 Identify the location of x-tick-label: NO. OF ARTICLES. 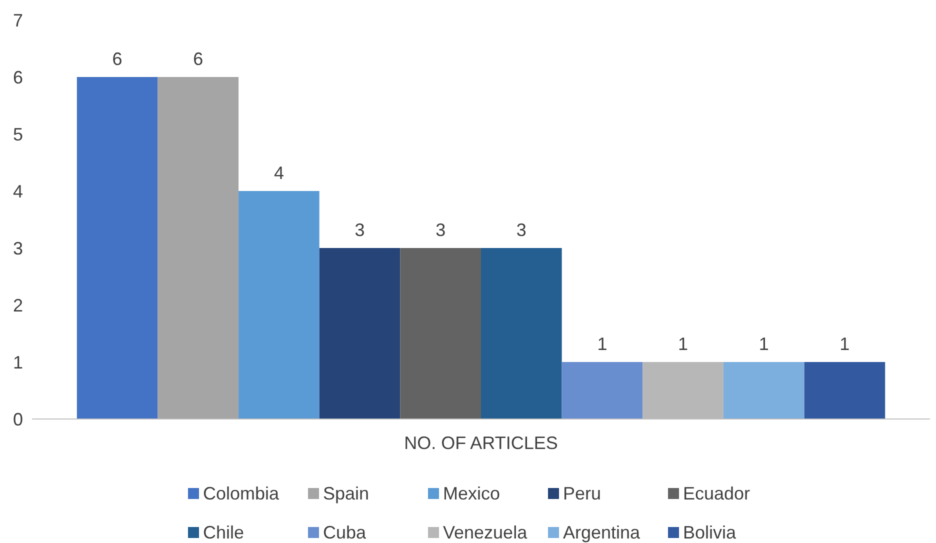
(481, 443).